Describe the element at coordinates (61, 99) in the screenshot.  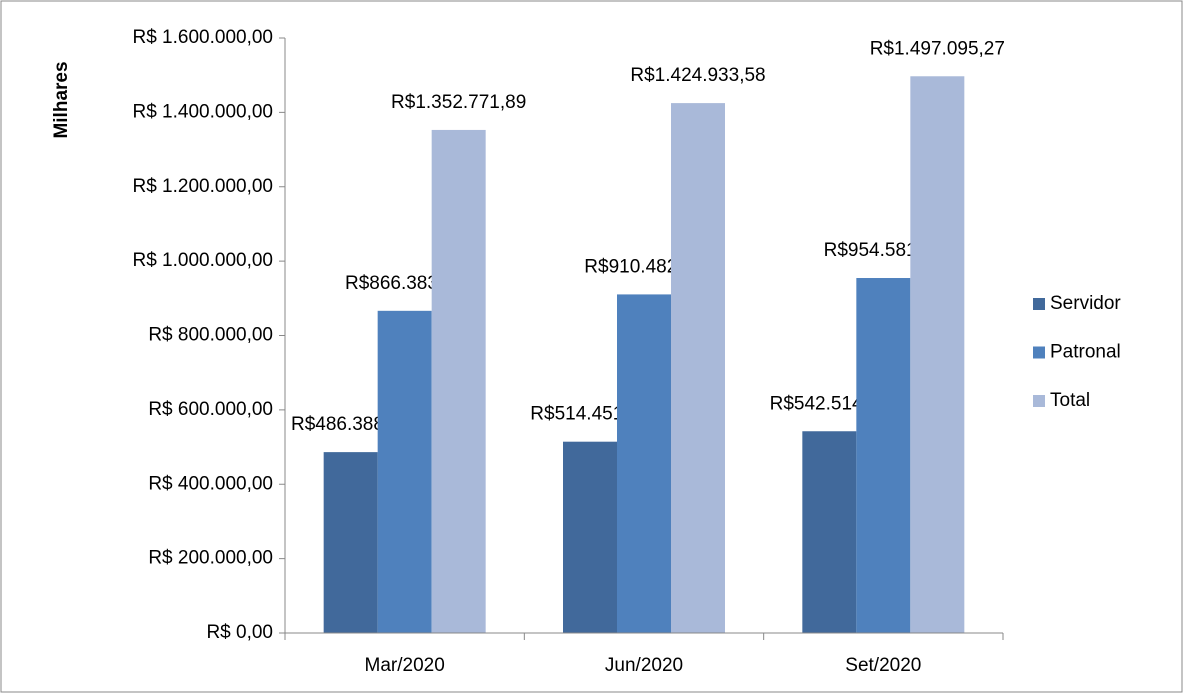
I see `y-axis-label: Milhares` at that location.